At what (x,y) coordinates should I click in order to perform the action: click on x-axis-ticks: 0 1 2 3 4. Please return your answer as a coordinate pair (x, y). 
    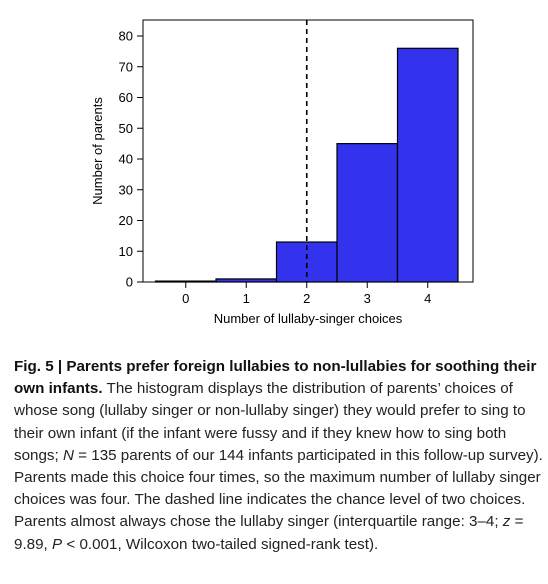
    Looking at the image, I should click on (306, 294).